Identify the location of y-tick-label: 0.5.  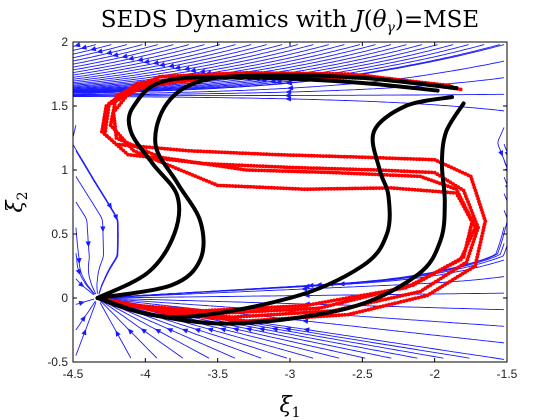
(59, 234).